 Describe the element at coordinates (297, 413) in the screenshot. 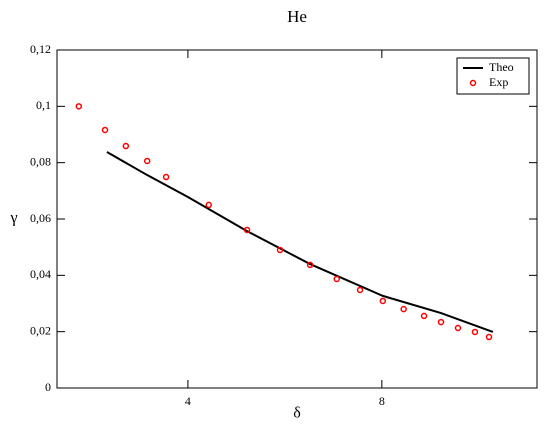

I see `x-axis-label: δ` at that location.